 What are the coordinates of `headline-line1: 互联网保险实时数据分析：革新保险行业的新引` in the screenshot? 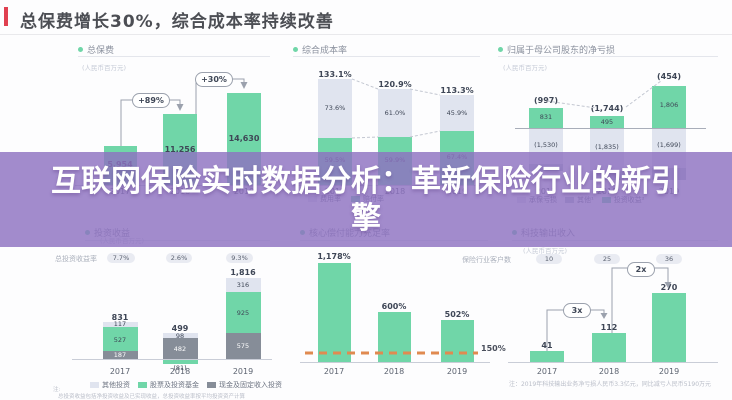 It's located at (366, 181).